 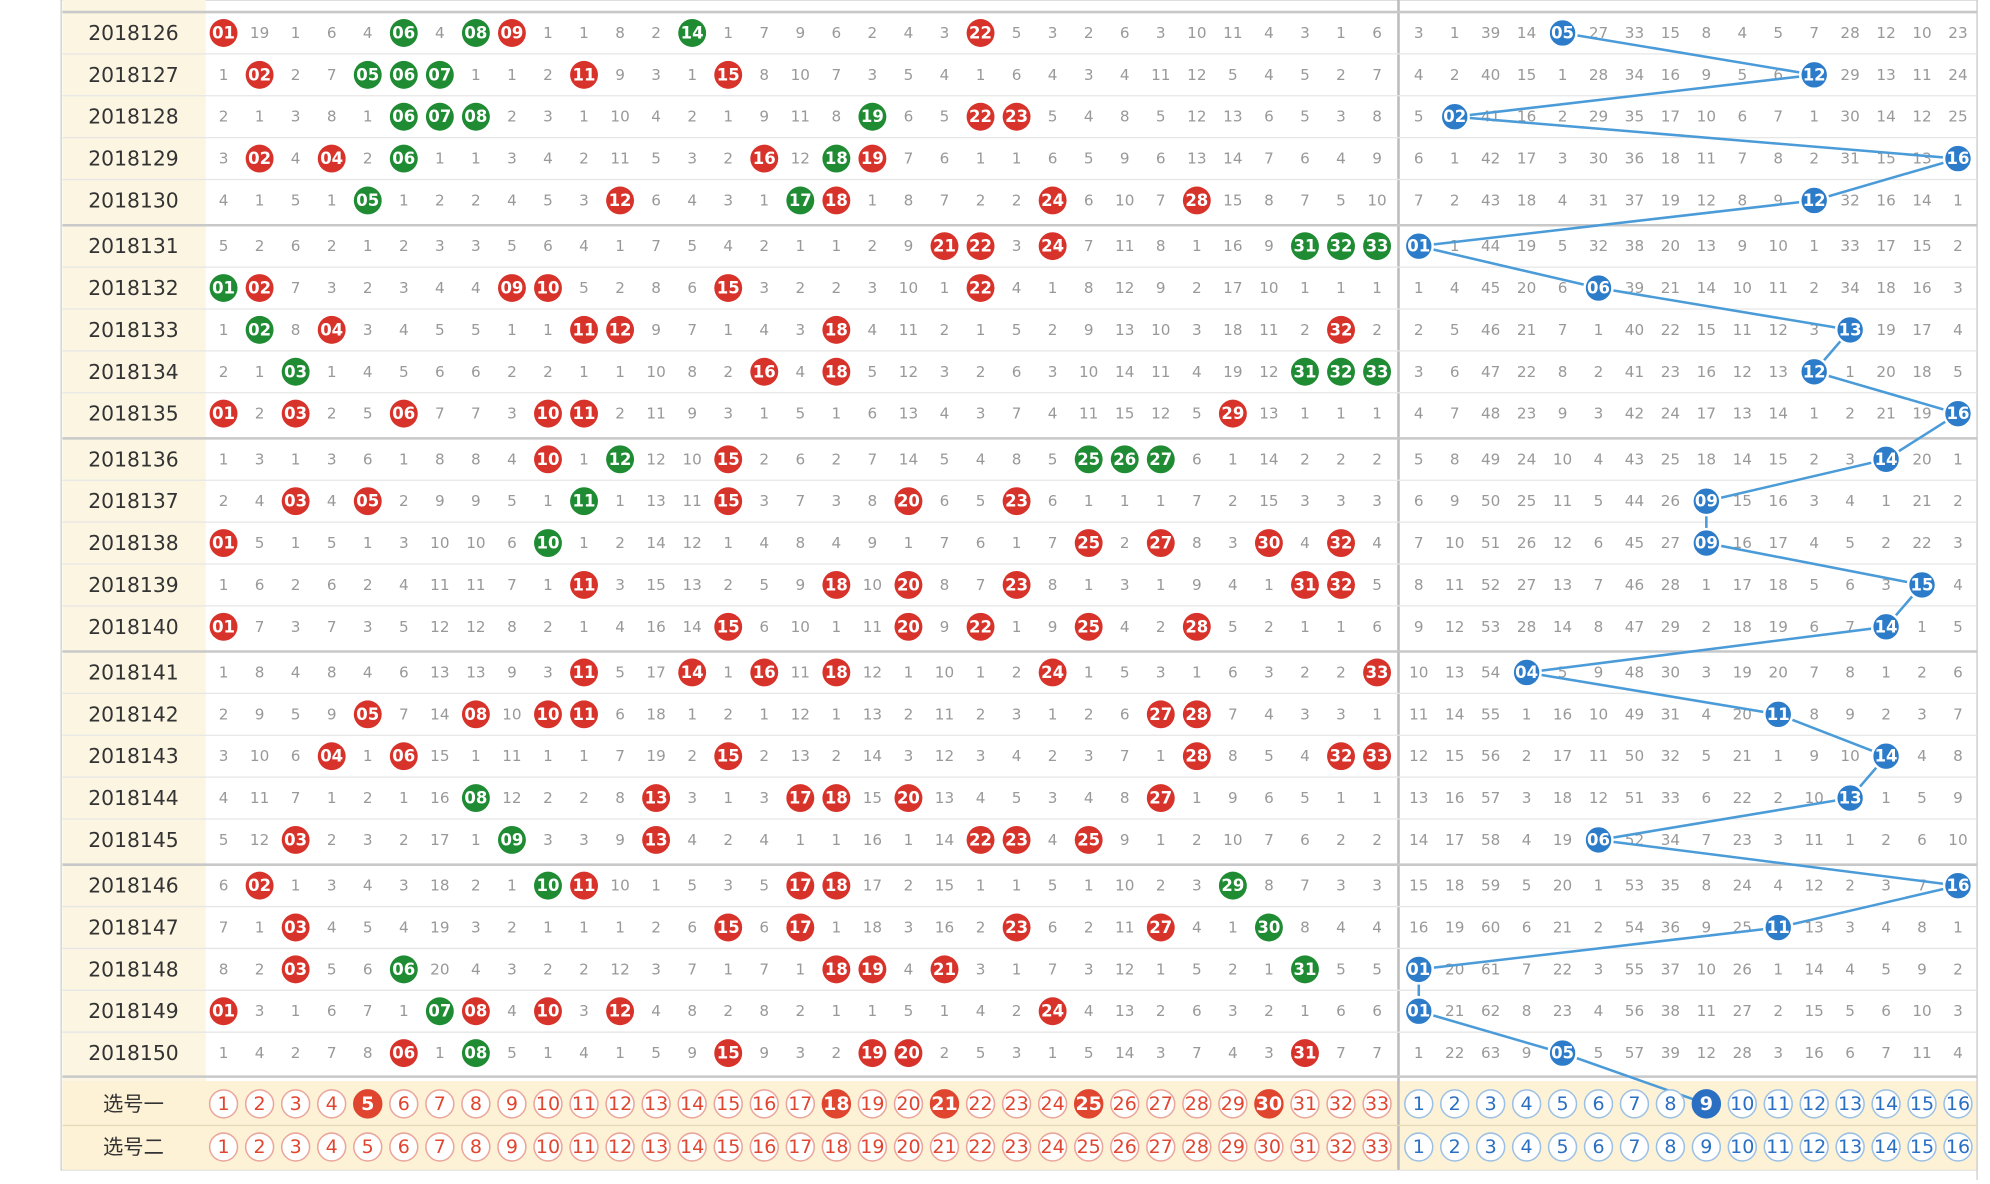 What do you see at coordinates (1341, 1053) in the screenshot?
I see `red-miss: 7` at bounding box center [1341, 1053].